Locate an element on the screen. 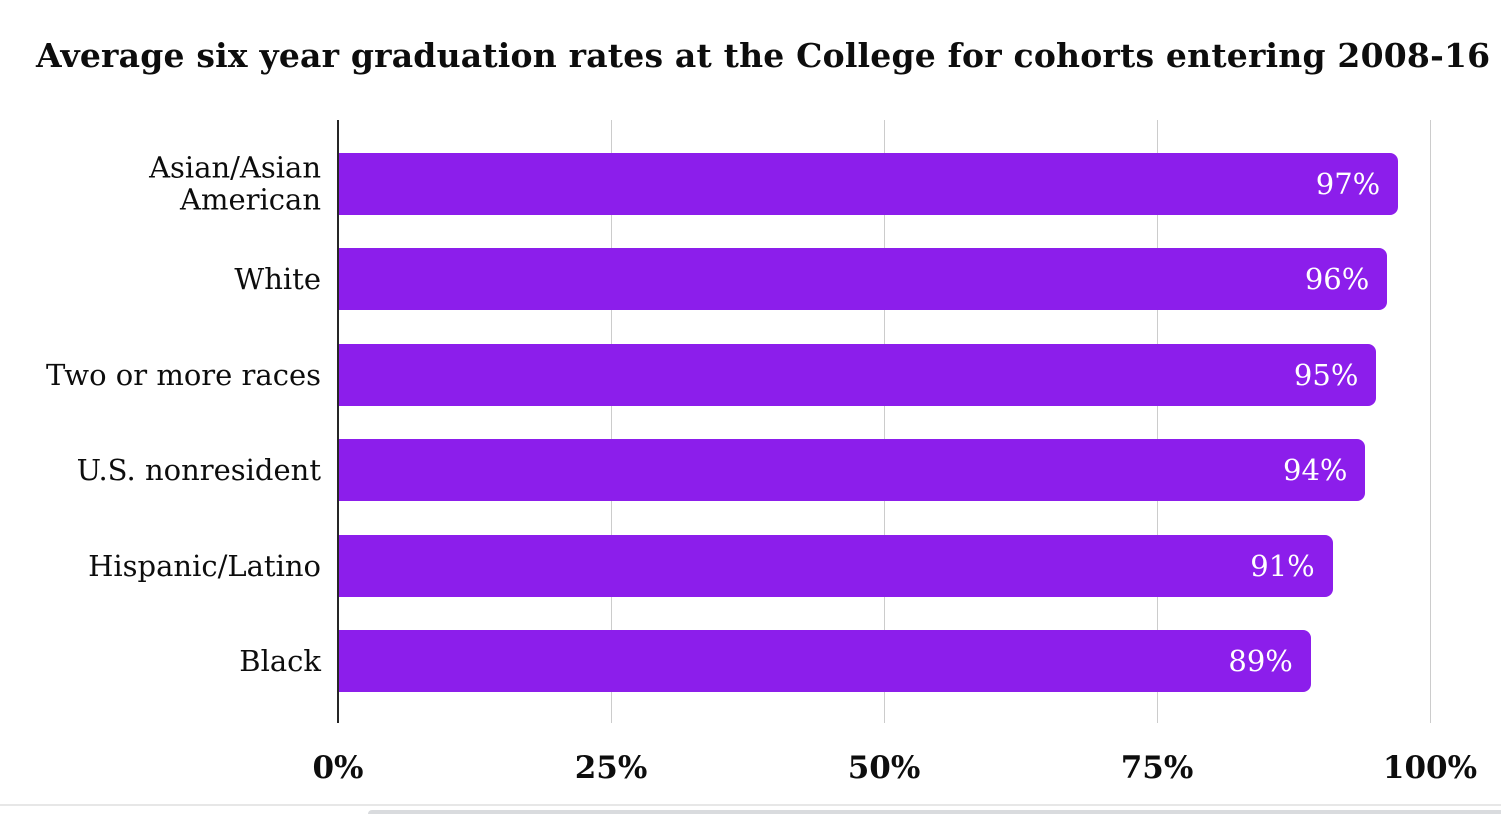  bar: 97% is located at coordinates (869, 184).